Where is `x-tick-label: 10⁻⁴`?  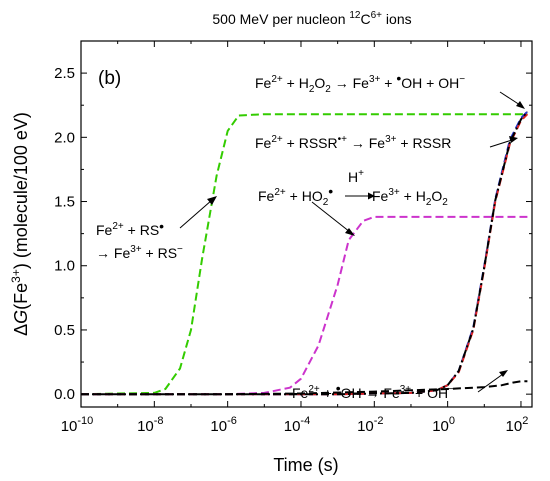
x-tick-label: 10⁻⁴ is located at coordinates (297, 425).